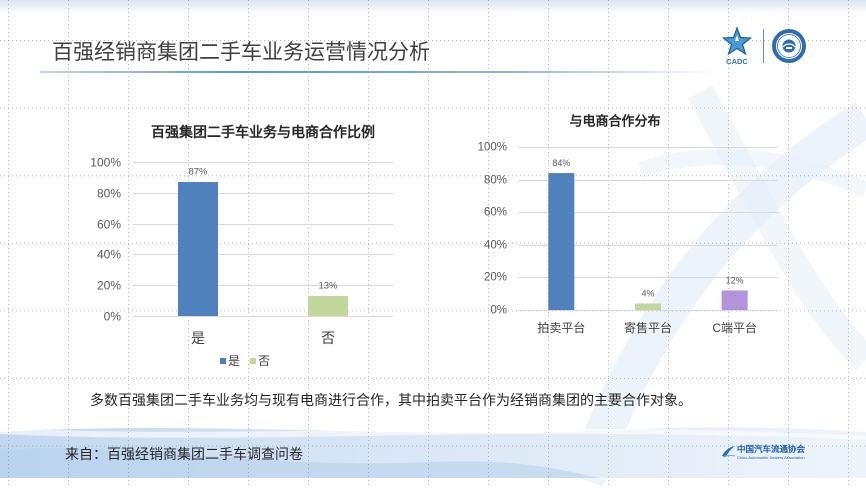 This screenshot has height=488, width=866. What do you see at coordinates (184, 454) in the screenshot?
I see `source-note: 来自：百强经销商集团二手车调查问卷` at bounding box center [184, 454].